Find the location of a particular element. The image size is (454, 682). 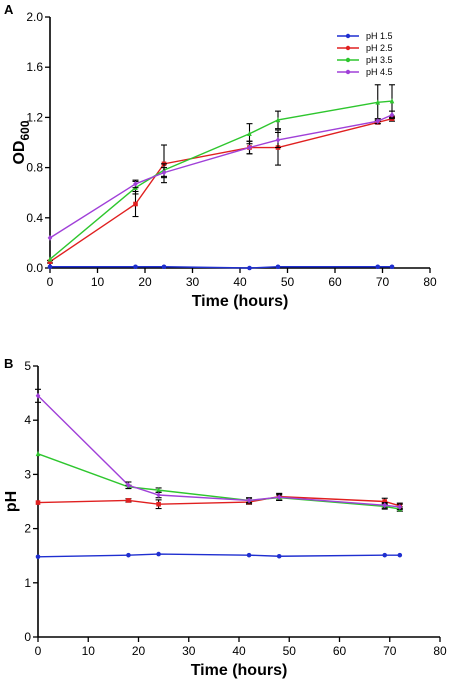

y-axis-label-main: OD is located at coordinates (19, 153).